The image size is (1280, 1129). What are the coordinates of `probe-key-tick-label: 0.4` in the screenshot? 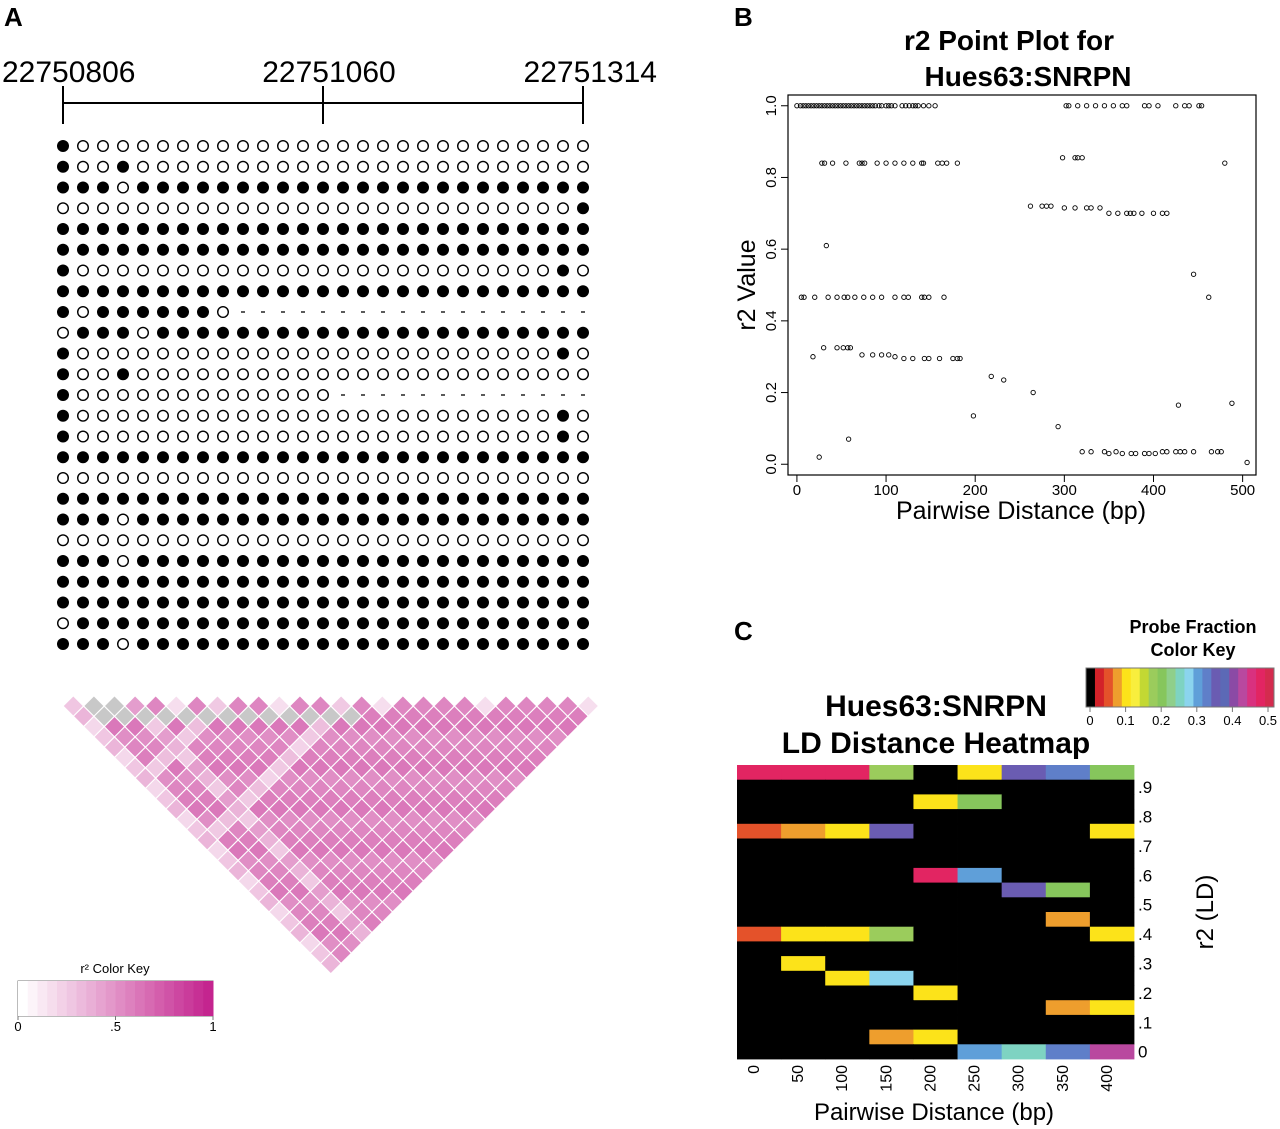 It's located at (1232, 720).